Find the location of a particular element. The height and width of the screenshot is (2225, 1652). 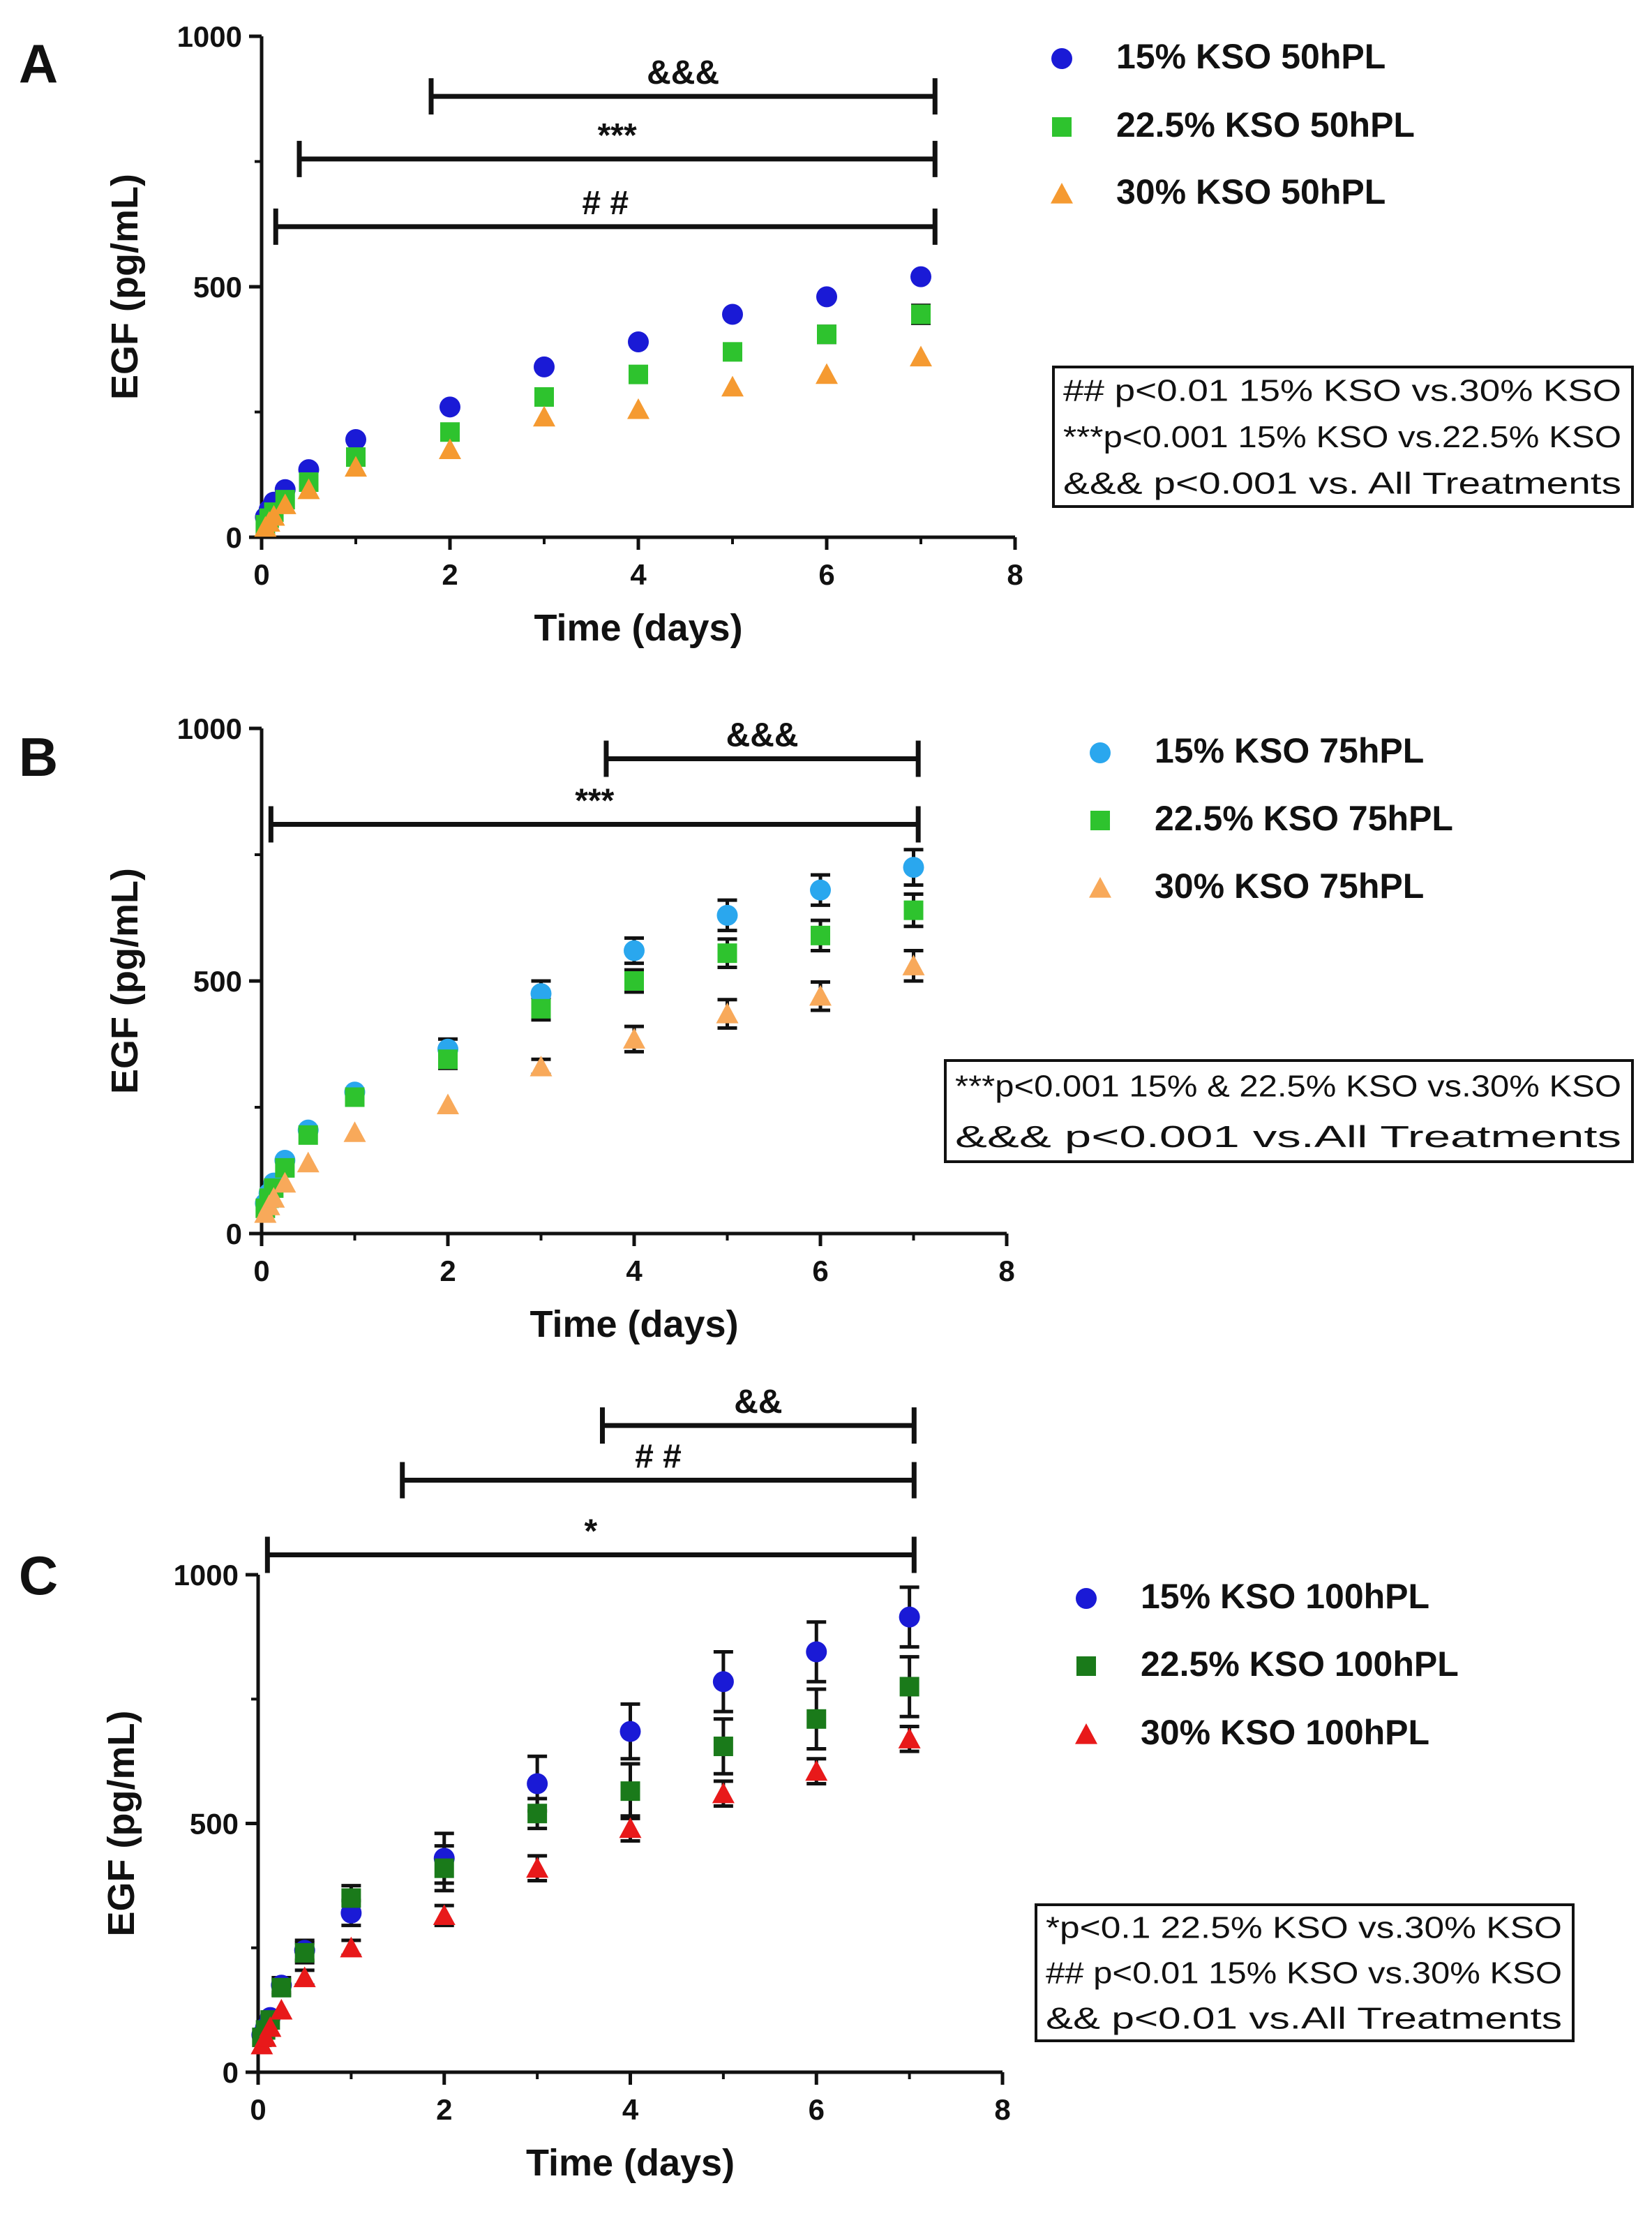

legend-label: 15% KSO 75hPL is located at coordinates (1289, 750).